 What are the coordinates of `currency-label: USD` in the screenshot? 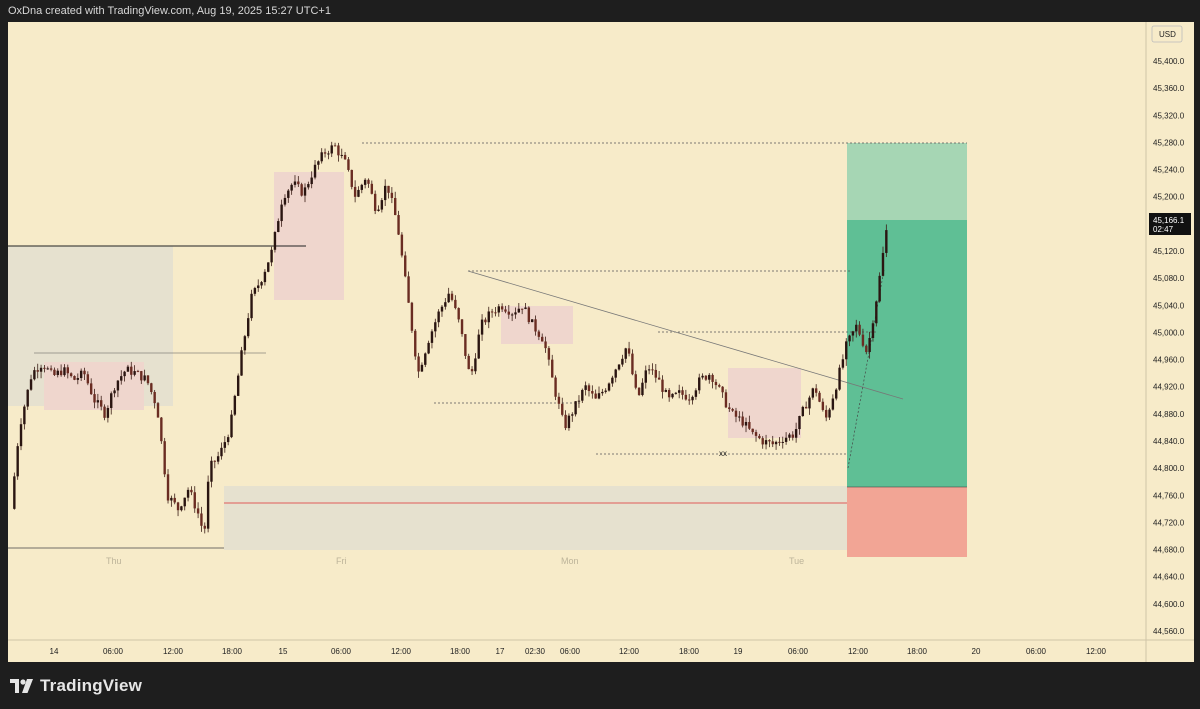 It's located at (1167, 34).